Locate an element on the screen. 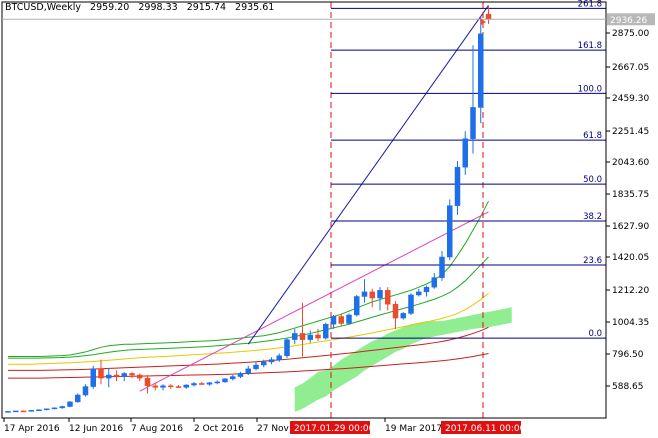 This screenshot has width=658, height=438. ohlc-open: 2959.20 is located at coordinates (110, 7).